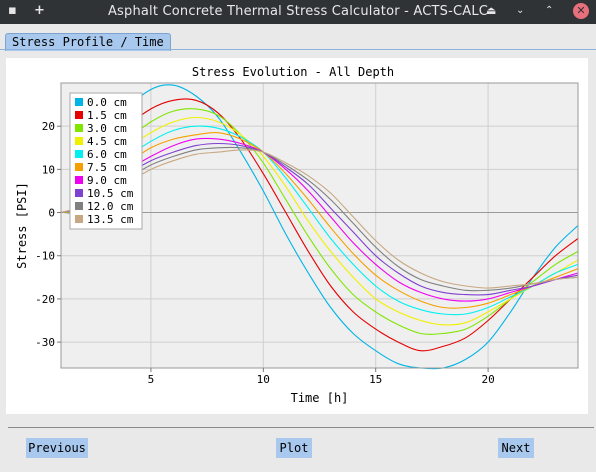 Image resolution: width=596 pixels, height=472 pixels. I want to click on y-tick-label: -30, so click(45, 342).